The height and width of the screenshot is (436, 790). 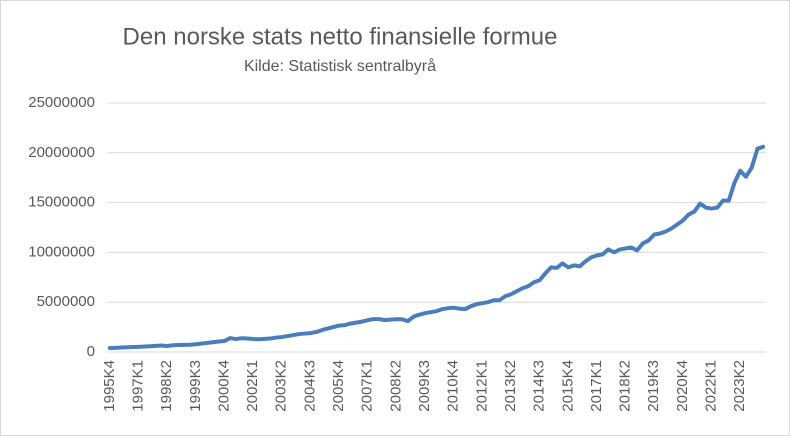 I want to click on x-tick-label: 2022K1, so click(x=711, y=386).